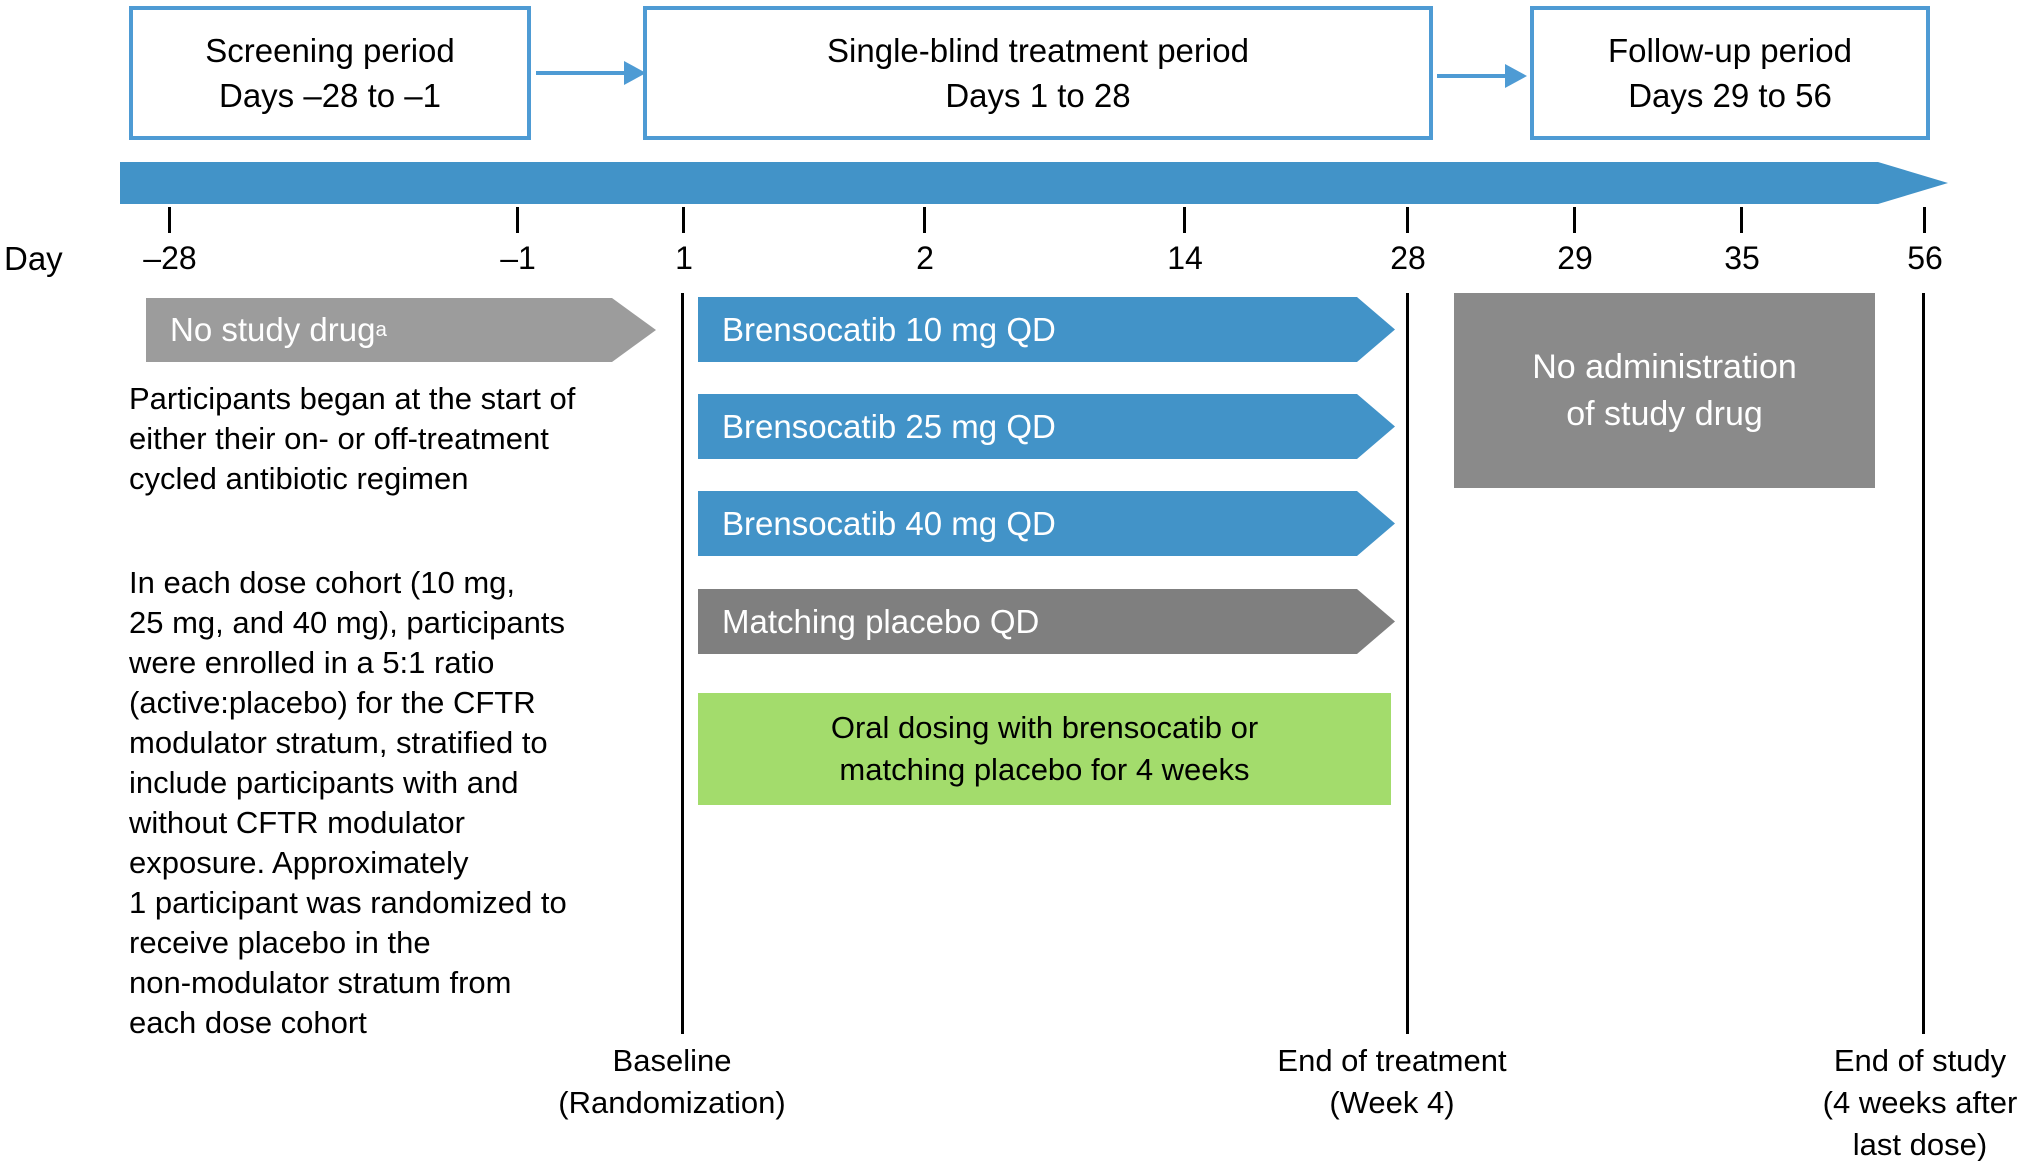  I want to click on day-tick-label: –28, so click(170, 258).